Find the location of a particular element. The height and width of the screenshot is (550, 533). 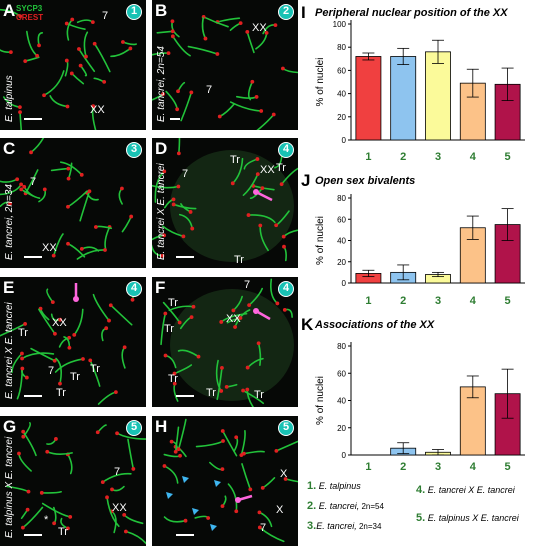

specimen-caption: E. talpinus is located at coordinates (9, 98).